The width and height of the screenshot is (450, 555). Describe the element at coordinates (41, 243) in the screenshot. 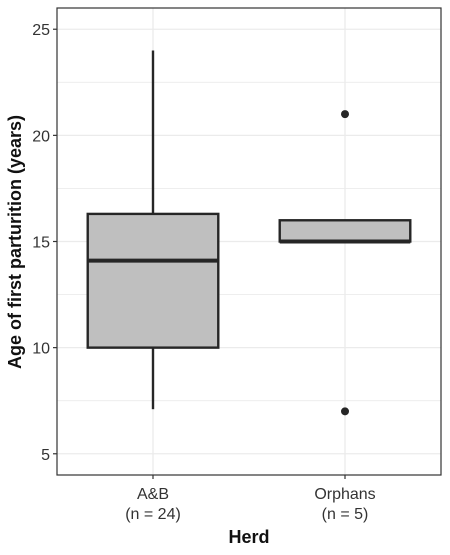

I see `y-tick-label: 15` at that location.